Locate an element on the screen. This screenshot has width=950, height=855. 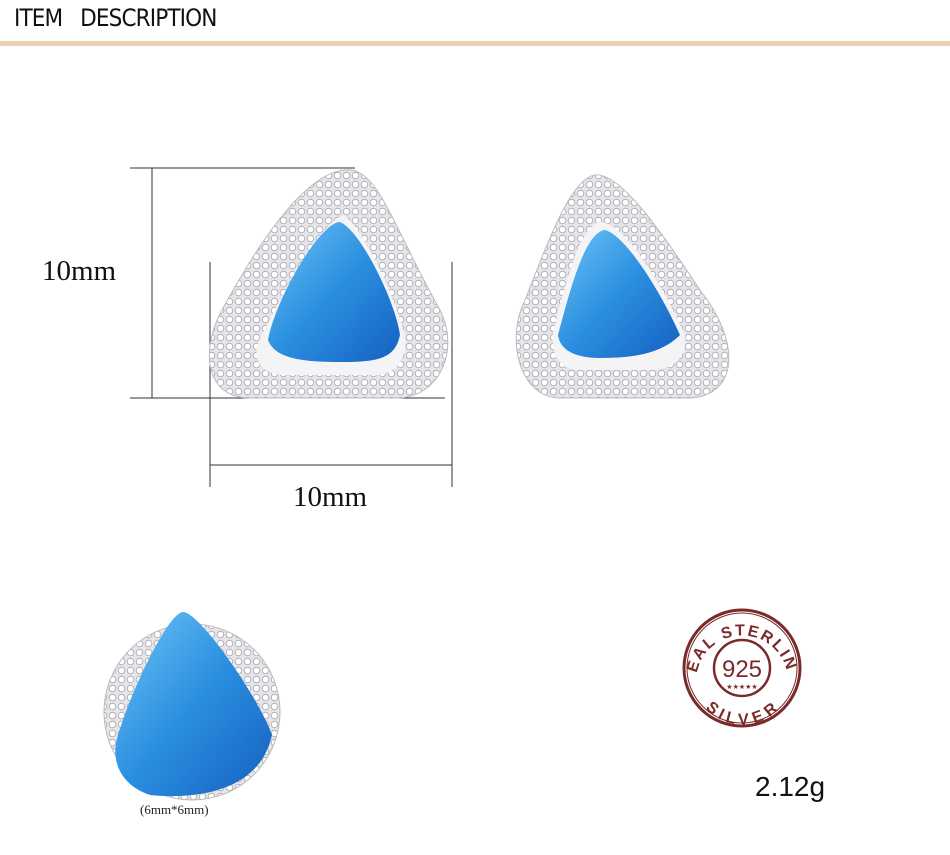
earring-angled is located at coordinates (622, 286).